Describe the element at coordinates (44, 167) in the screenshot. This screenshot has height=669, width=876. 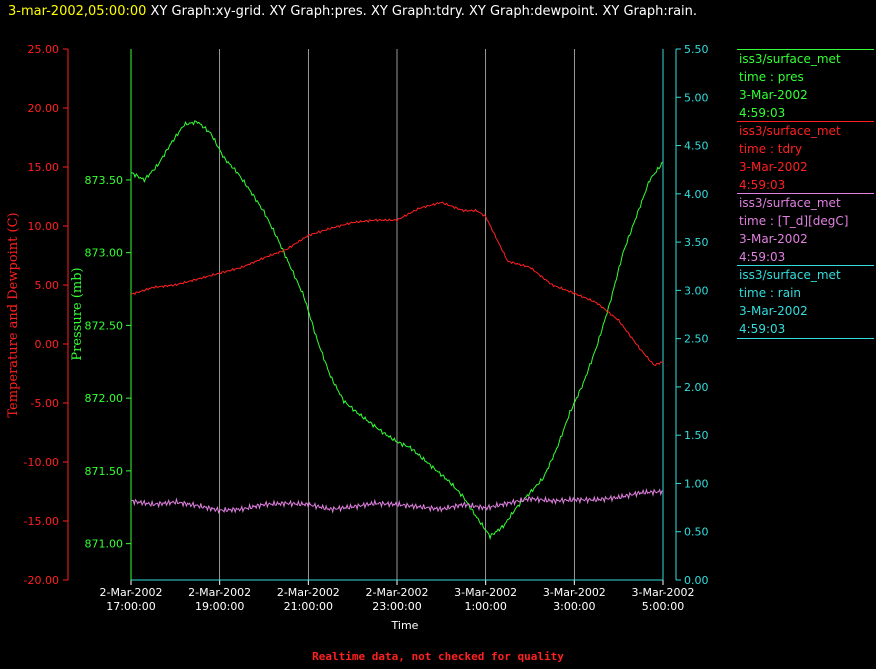
I see `temperature-tick-label: 15.00` at that location.